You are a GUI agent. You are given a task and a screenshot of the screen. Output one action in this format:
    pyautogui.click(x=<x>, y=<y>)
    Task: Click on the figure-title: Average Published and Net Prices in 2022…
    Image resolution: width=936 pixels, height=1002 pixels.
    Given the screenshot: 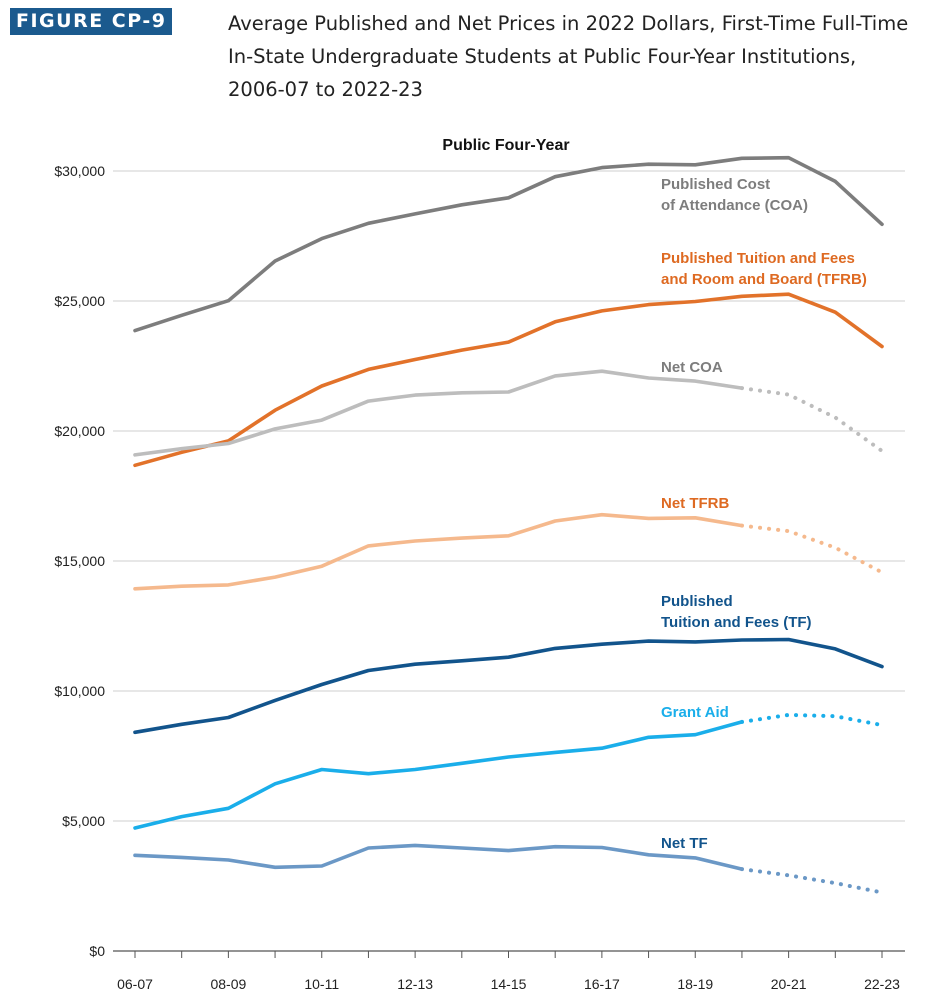 What is the action you would take?
    pyautogui.click(x=568, y=56)
    